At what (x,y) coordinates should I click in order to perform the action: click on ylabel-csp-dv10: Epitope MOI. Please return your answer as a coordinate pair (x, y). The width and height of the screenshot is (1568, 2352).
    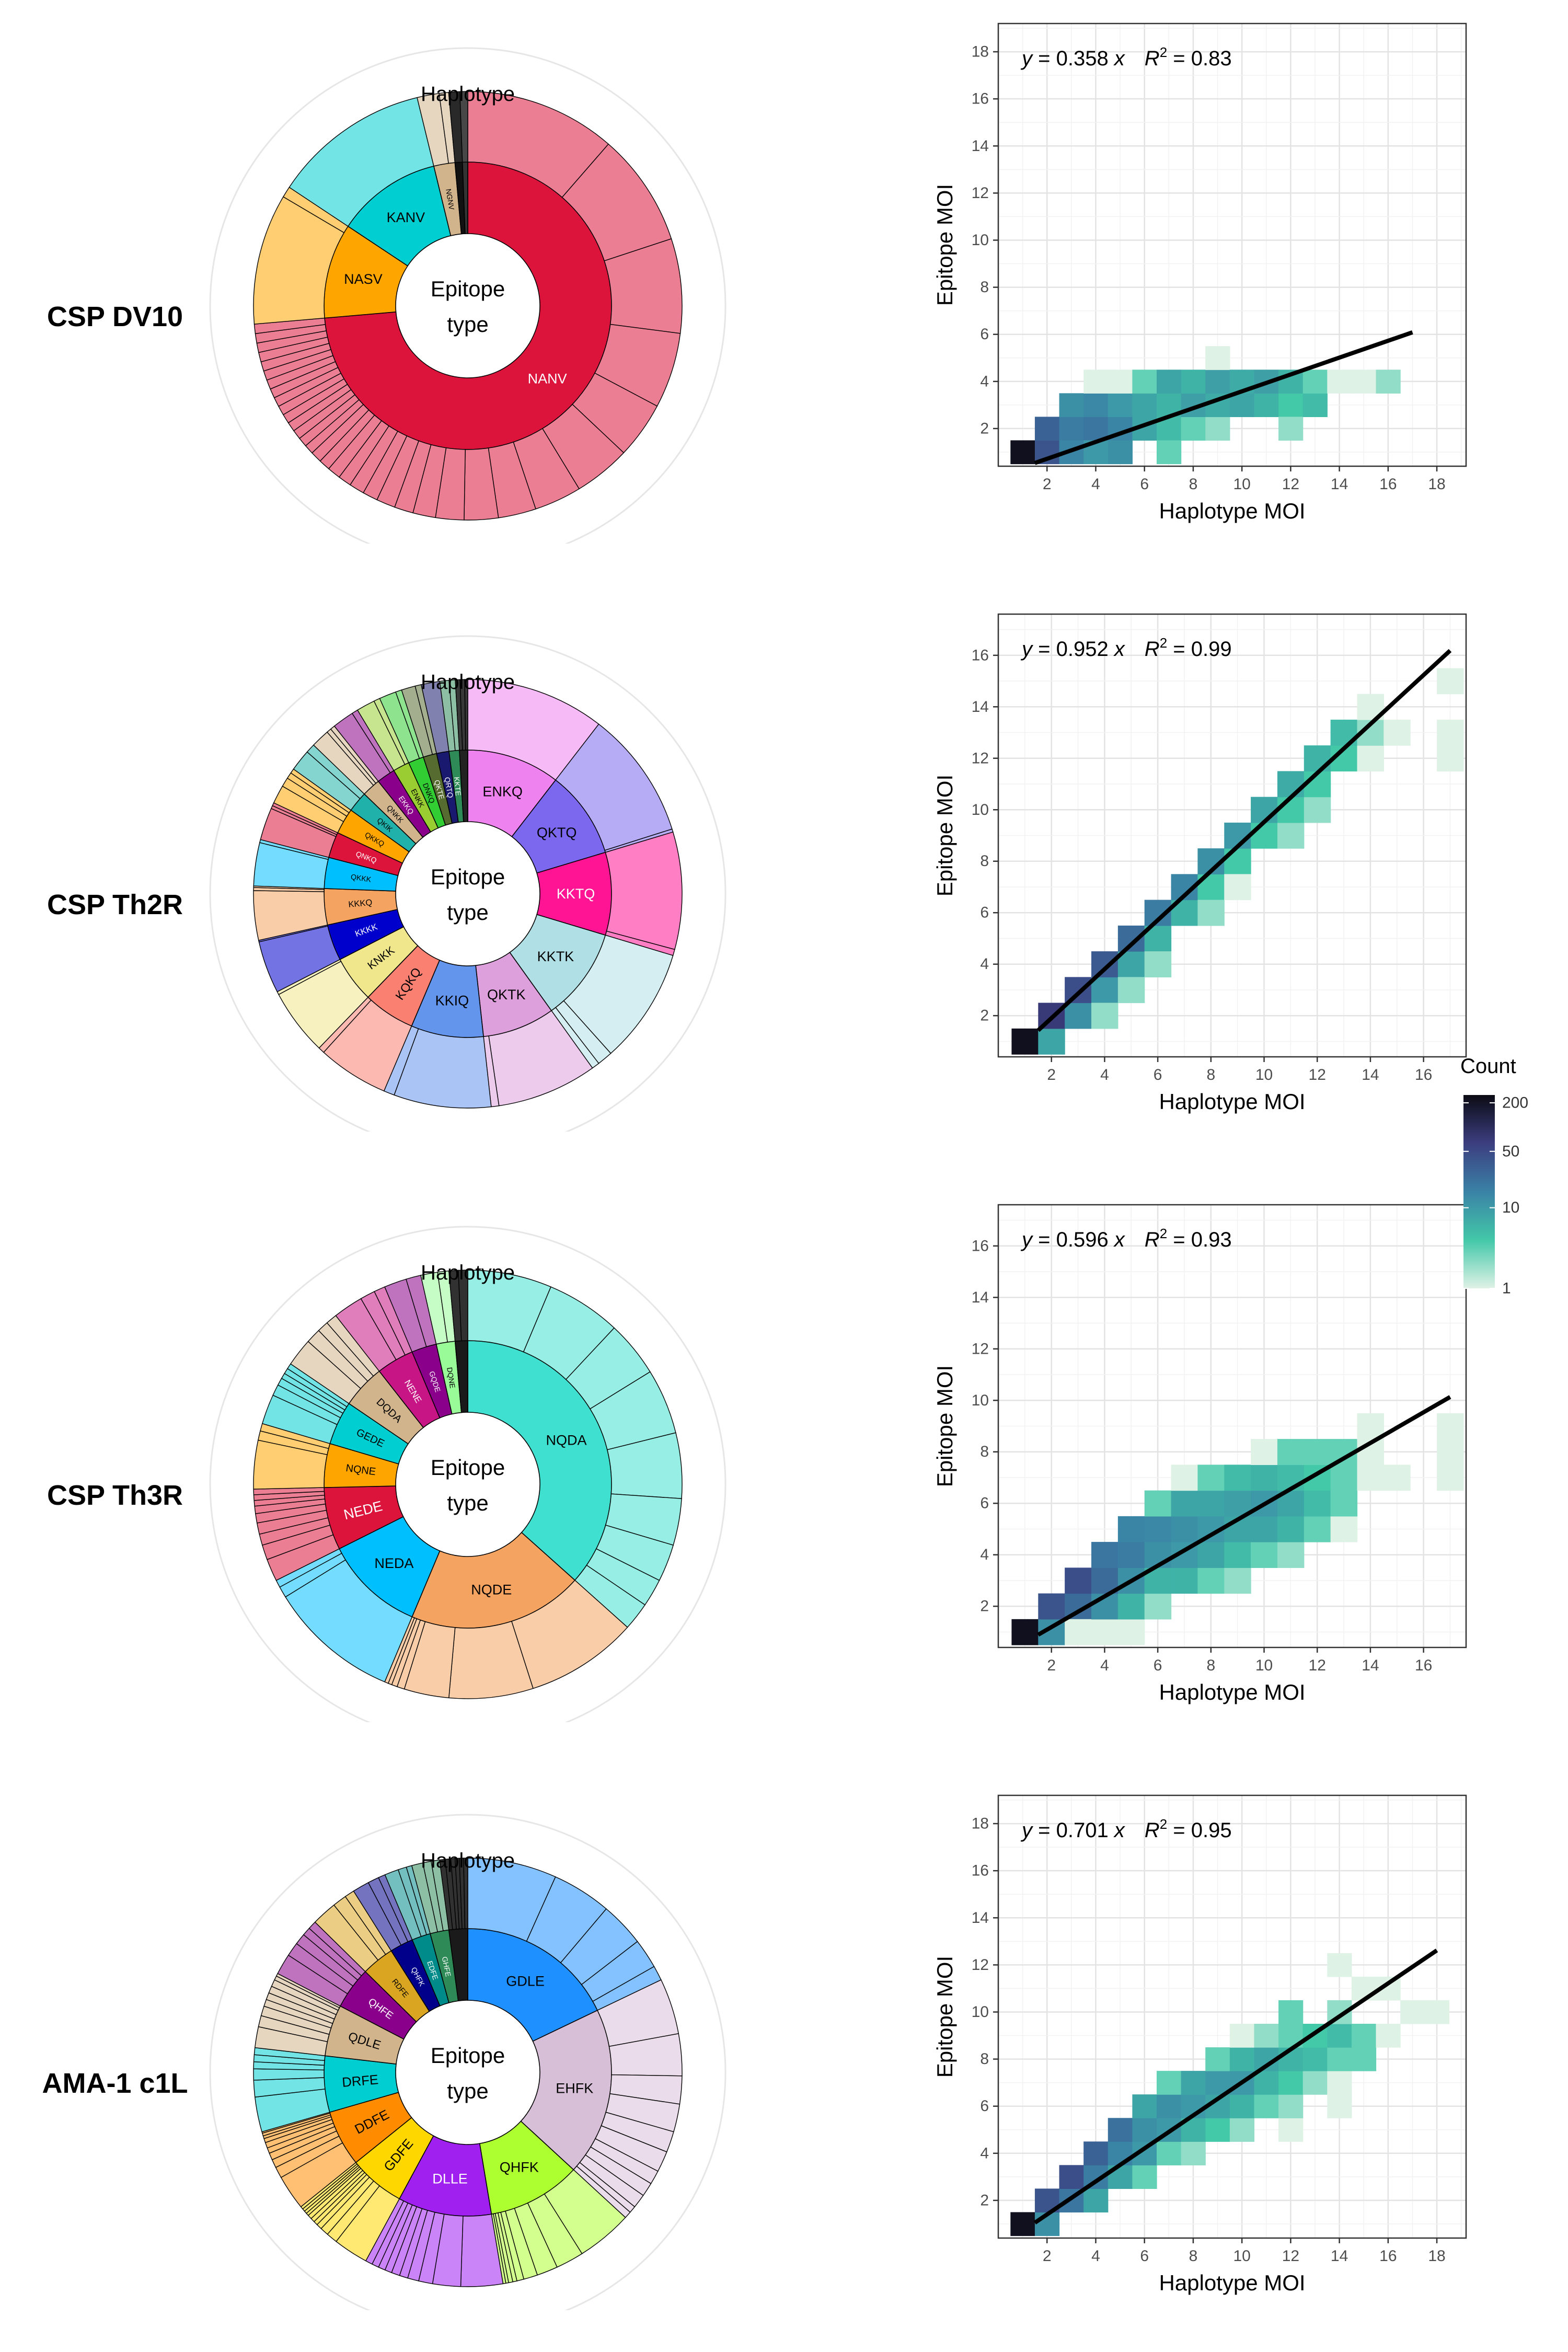
    Looking at the image, I should click on (944, 245).